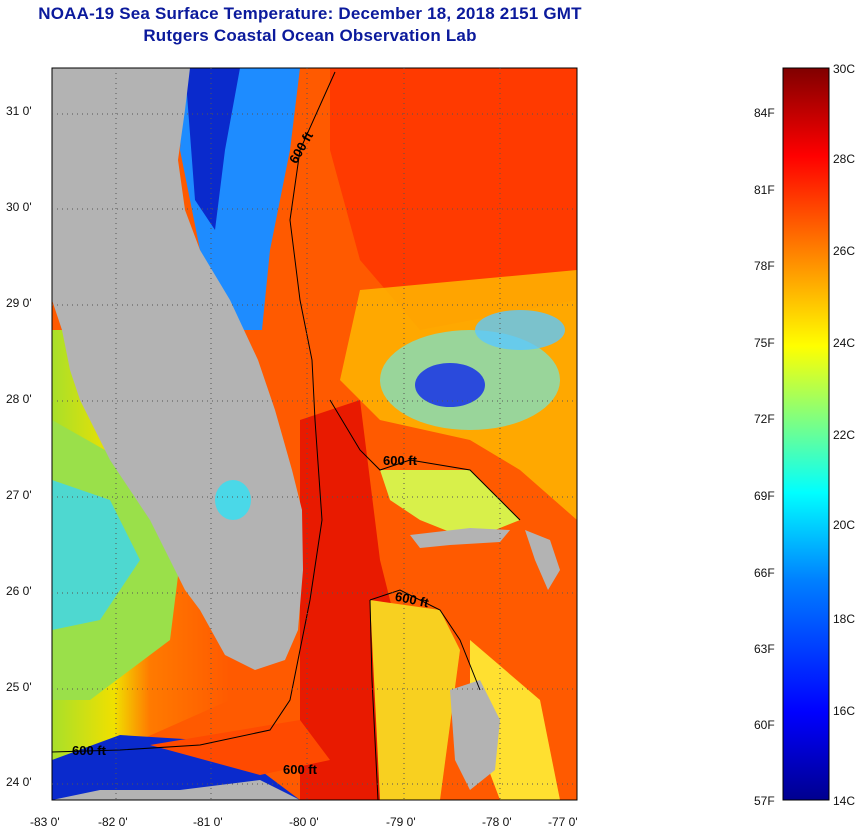 The height and width of the screenshot is (832, 865). Describe the element at coordinates (764, 725) in the screenshot. I see `colorbar-fahrenheit-label: 60F` at that location.